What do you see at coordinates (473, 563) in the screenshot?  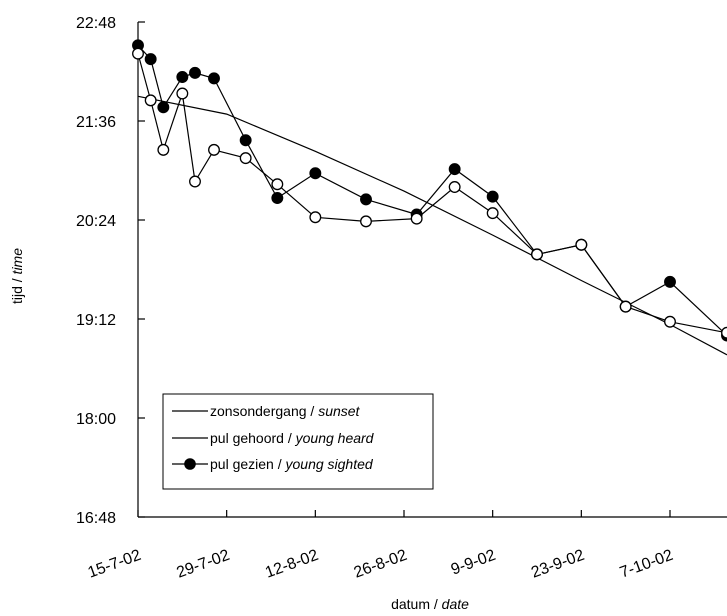 I see `x-tick-label: 9-9-02` at bounding box center [473, 563].